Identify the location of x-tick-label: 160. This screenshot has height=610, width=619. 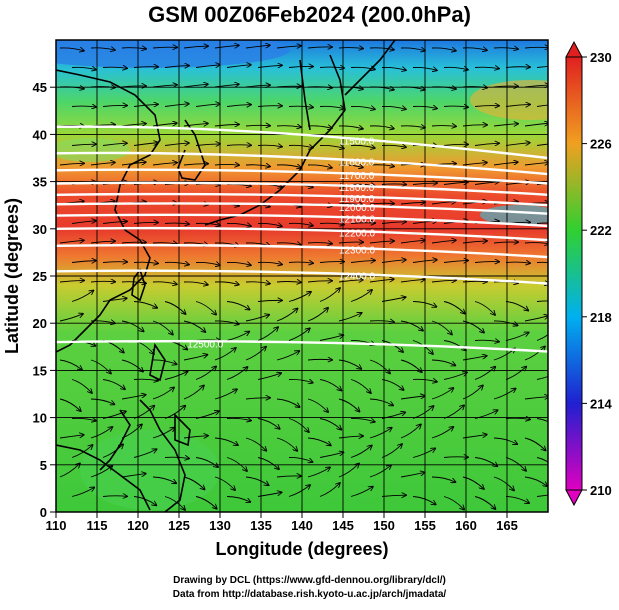
(466, 525).